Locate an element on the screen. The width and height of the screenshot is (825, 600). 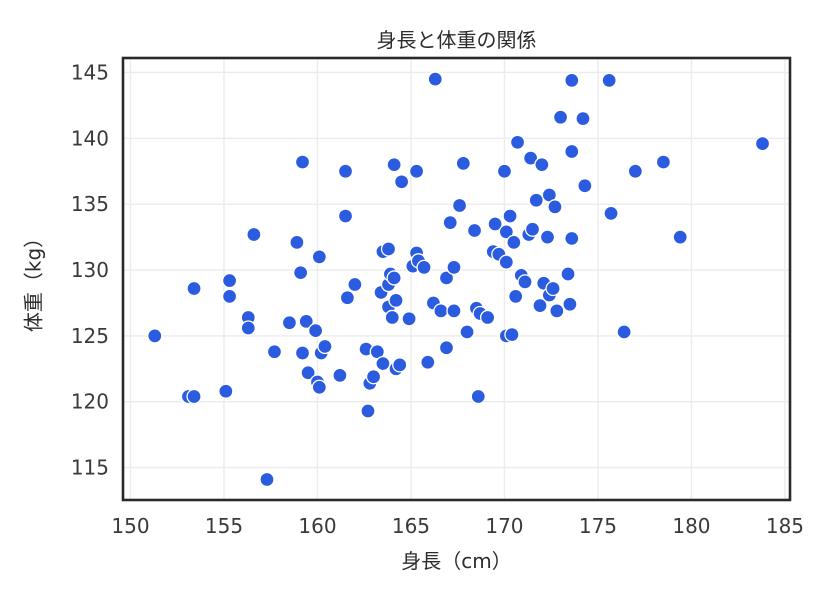
y-tick-label: 140 is located at coordinates (90, 138).